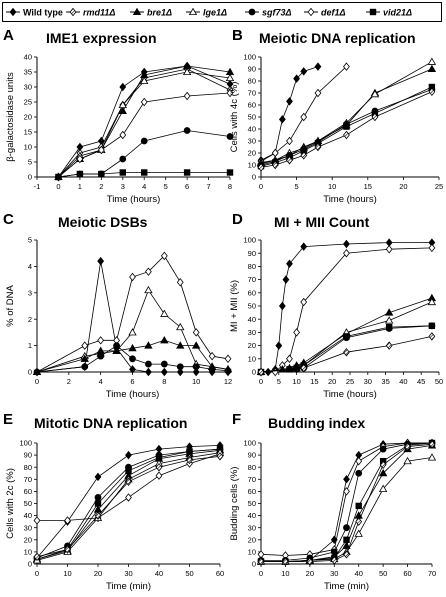  What do you see at coordinates (101, 381) in the screenshot?
I see `x-tick-label: 4` at bounding box center [101, 381].